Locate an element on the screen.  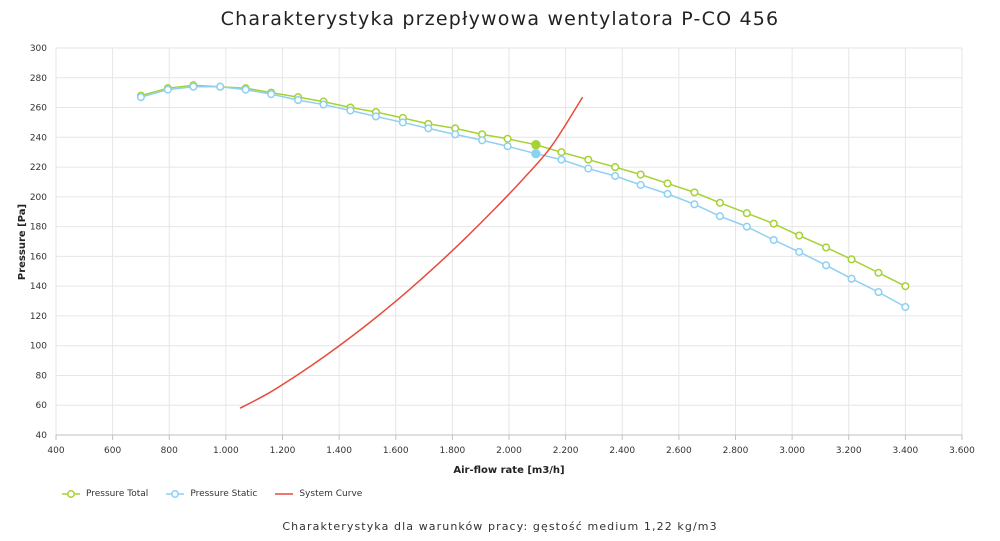
y-tick-label: 260 is located at coordinates (38, 109).